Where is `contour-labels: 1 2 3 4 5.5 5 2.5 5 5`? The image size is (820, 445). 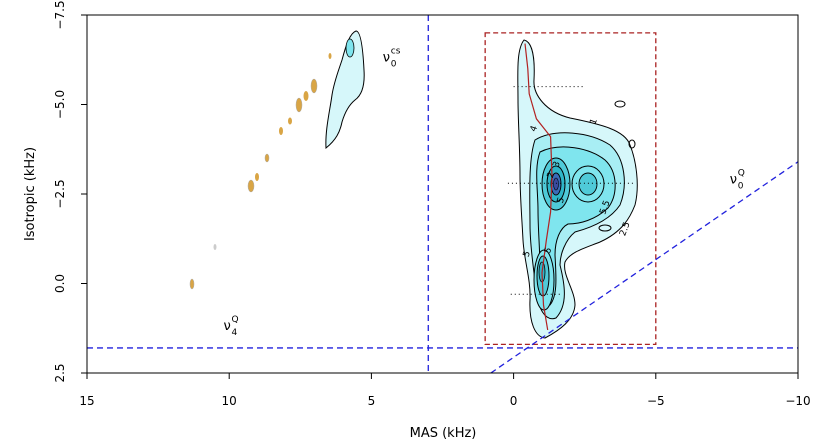 contour-labels: 1 2 3 4 5.5 5 2.5 5 5 is located at coordinates (577, 187).